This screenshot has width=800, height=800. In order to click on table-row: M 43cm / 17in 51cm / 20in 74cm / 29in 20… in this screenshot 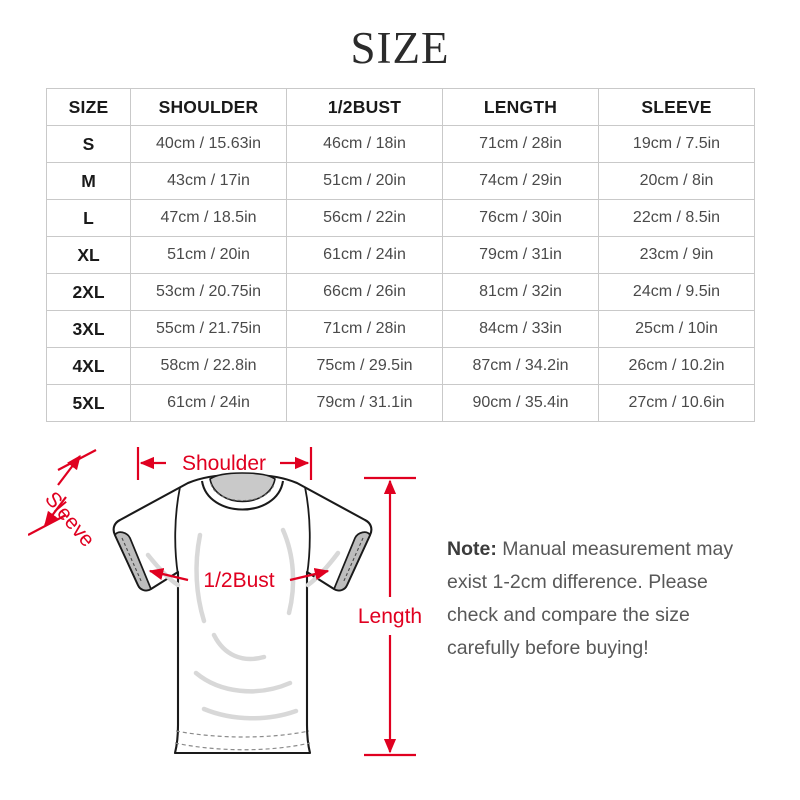, I will do `click(400, 181)`.